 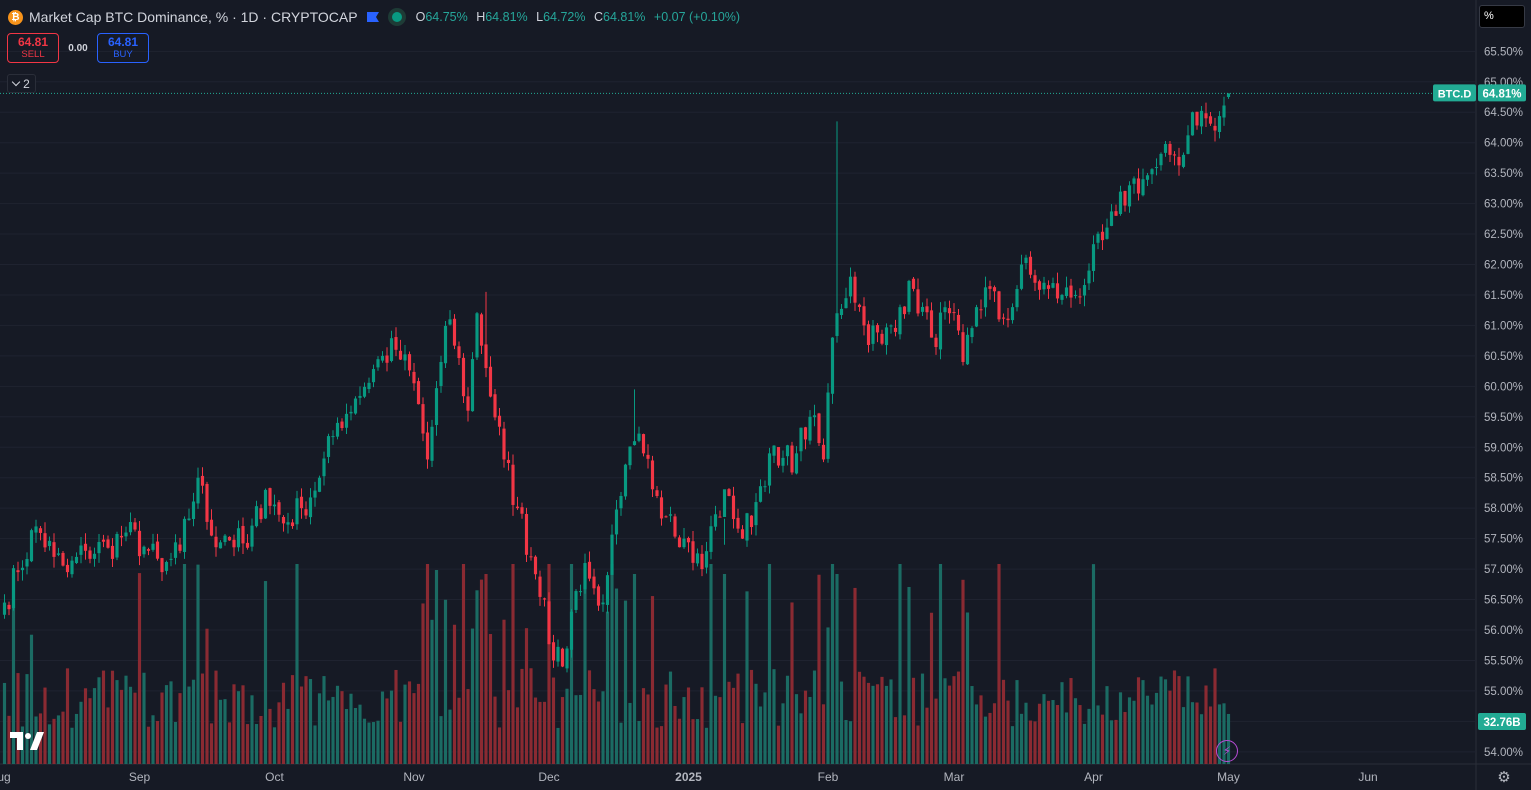 I want to click on tradingview-logo-icon, so click(x=27, y=741).